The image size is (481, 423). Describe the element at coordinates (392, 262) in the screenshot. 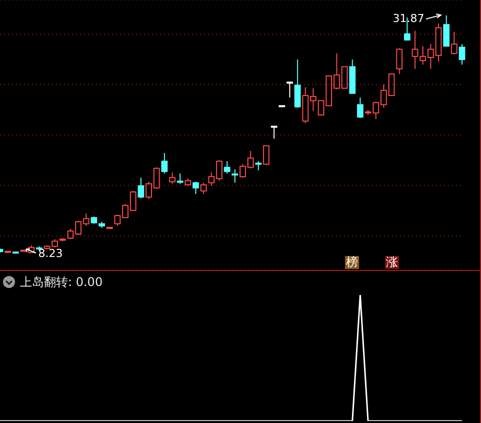

I see `annotation: 涨` at that location.